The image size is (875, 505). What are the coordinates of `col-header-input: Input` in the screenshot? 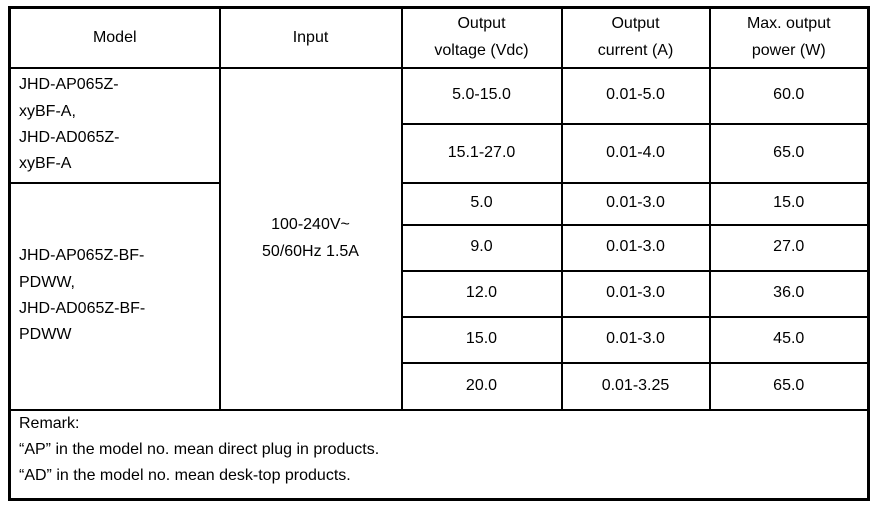 It's located at (310, 37).